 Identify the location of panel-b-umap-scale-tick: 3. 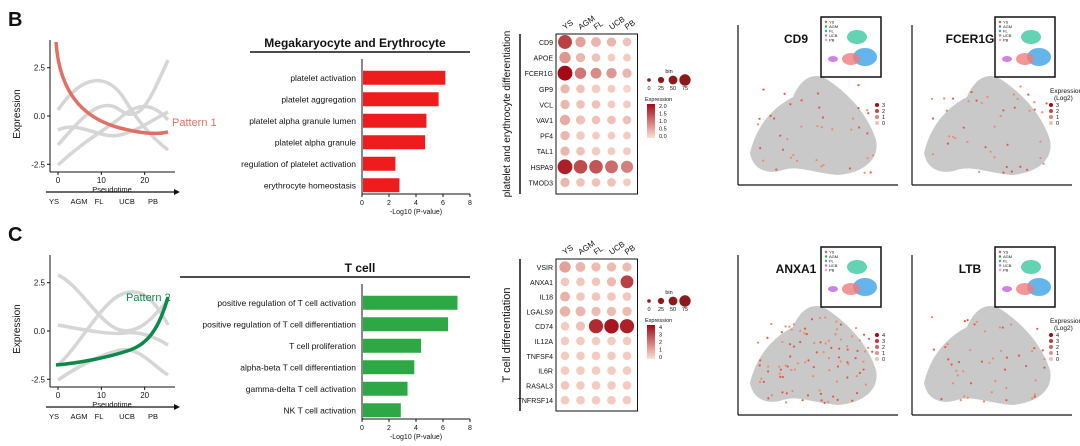
(1057, 106).